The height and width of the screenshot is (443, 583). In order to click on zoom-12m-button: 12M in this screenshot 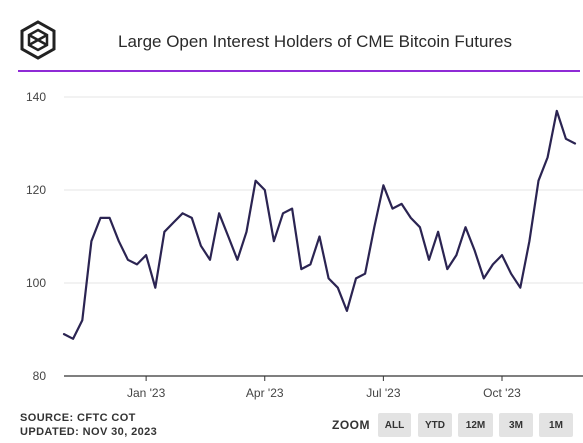, I will do `click(475, 425)`.